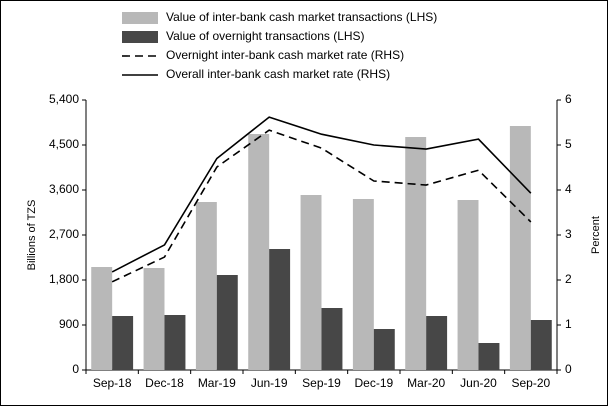 The height and width of the screenshot is (406, 608). What do you see at coordinates (64, 99) in the screenshot?
I see `y-tick-label: 5,400` at bounding box center [64, 99].